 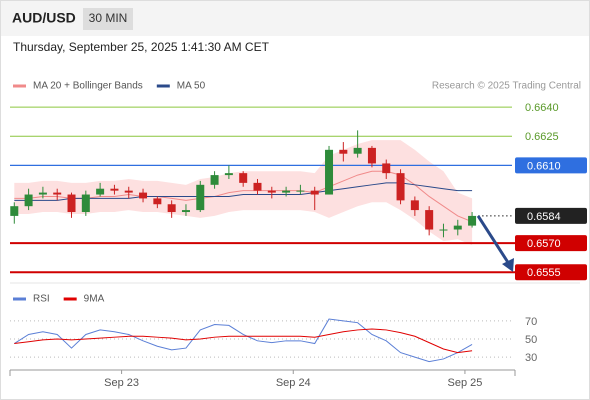 I want to click on x-tick-label: Sep 24, so click(x=293, y=383).